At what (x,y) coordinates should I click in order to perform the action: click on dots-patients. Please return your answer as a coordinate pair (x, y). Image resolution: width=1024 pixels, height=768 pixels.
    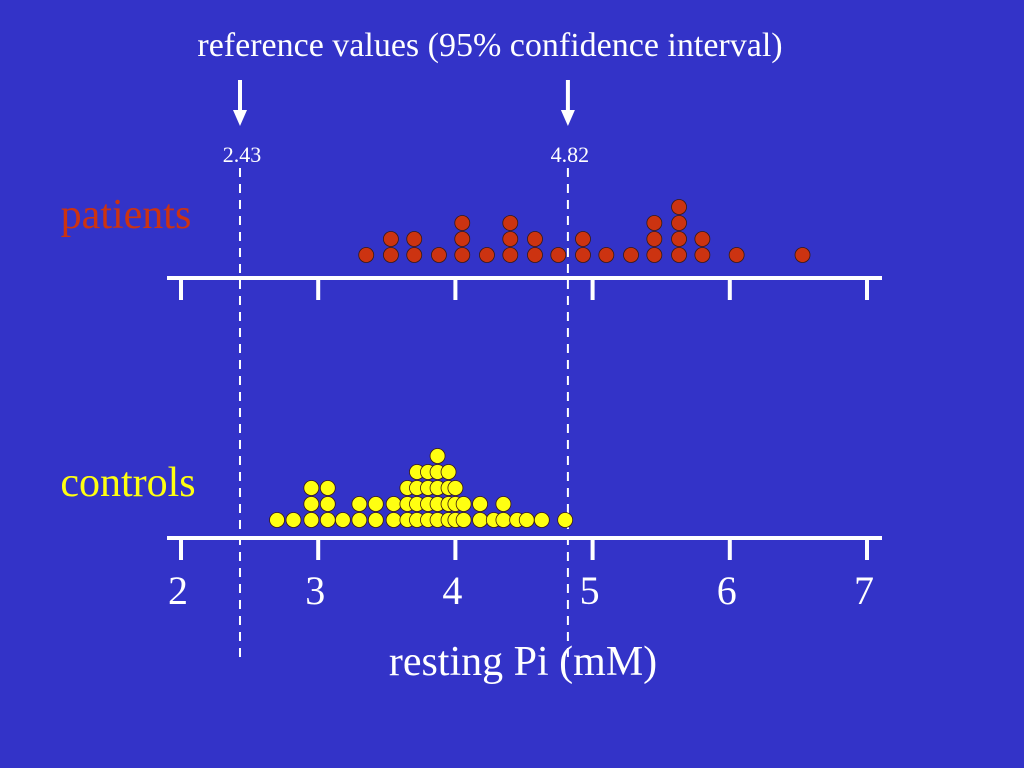
    Looking at the image, I should click on (584, 231).